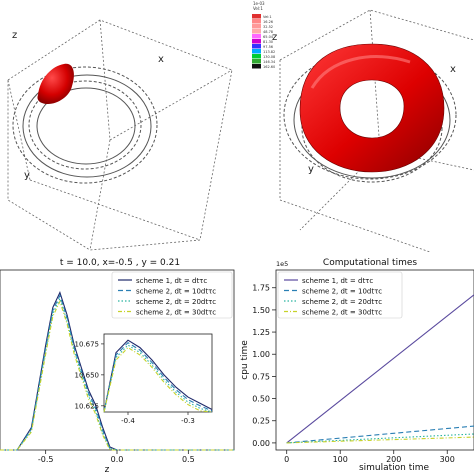  Describe the element at coordinates (268, 42) in the screenshot. I see `colorbar-label: 81.30` at that location.